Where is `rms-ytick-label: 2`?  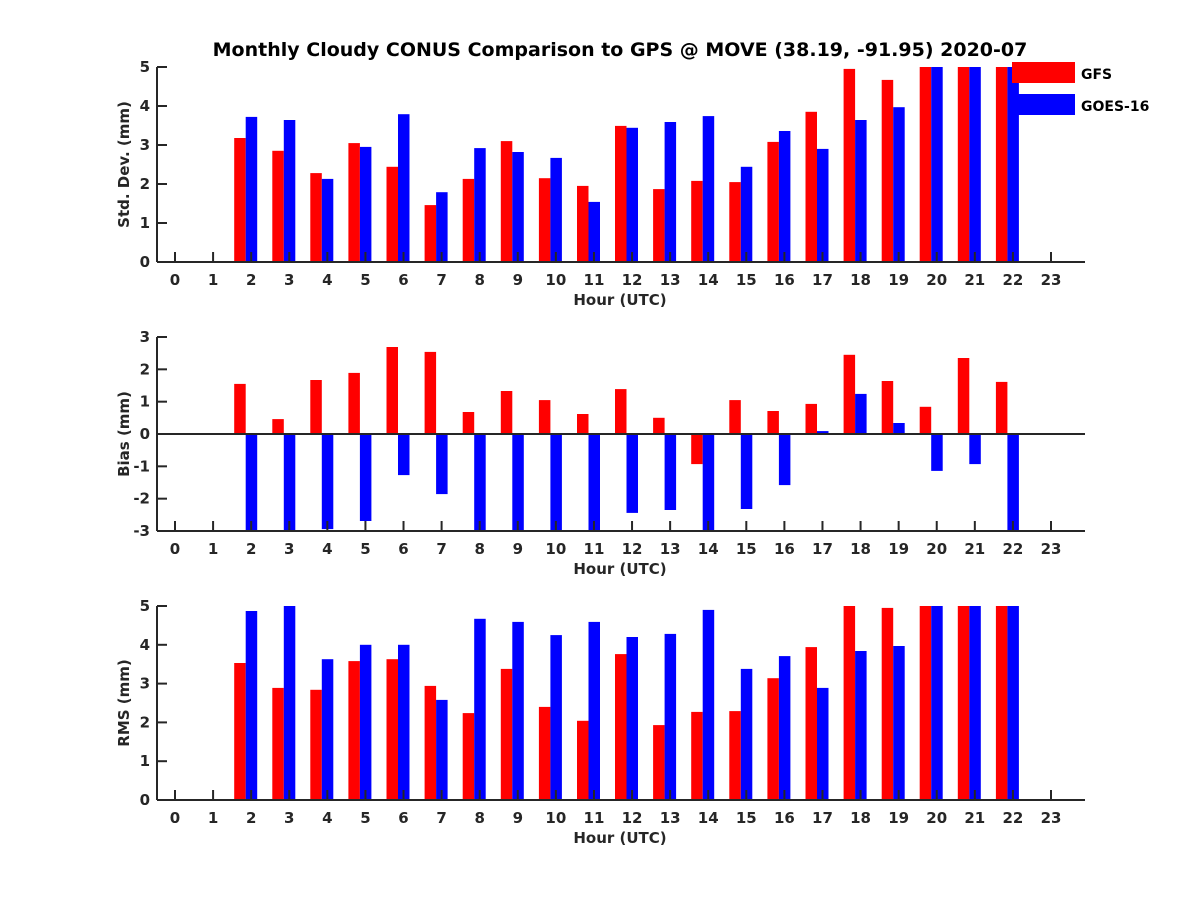 rms-ytick-label: 2 is located at coordinates (145, 722).